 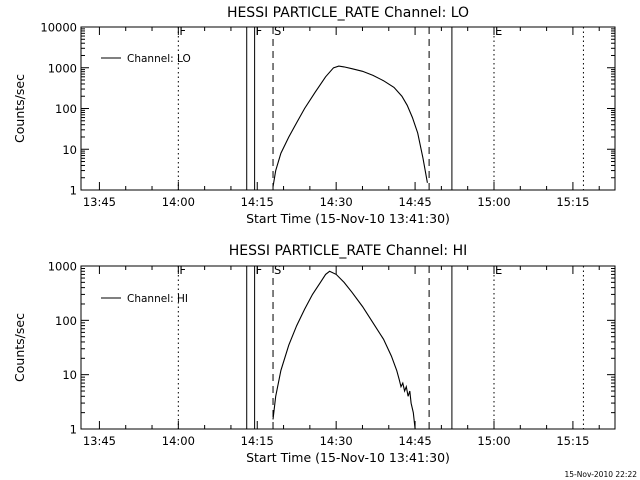 I want to click on legend-label: Channel: HI, so click(x=157, y=299).